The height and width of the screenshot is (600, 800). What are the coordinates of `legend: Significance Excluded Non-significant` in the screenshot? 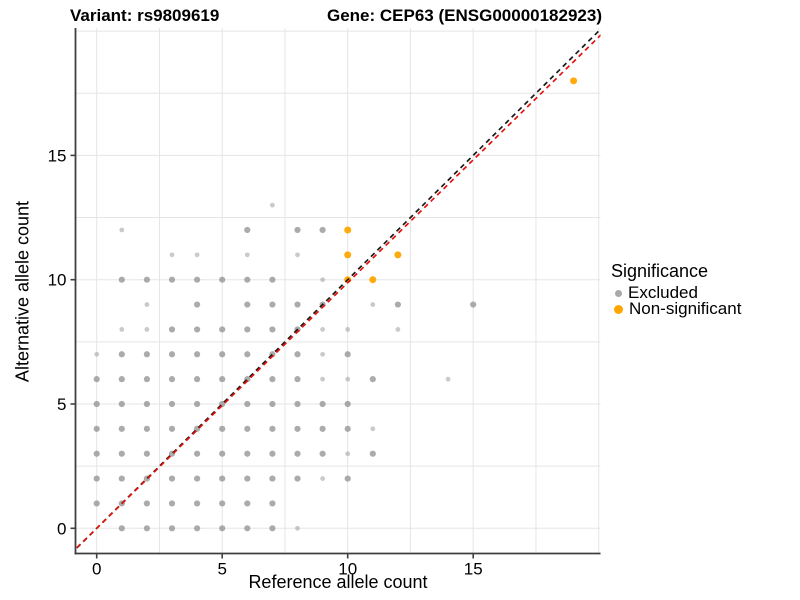 It's located at (676, 289).